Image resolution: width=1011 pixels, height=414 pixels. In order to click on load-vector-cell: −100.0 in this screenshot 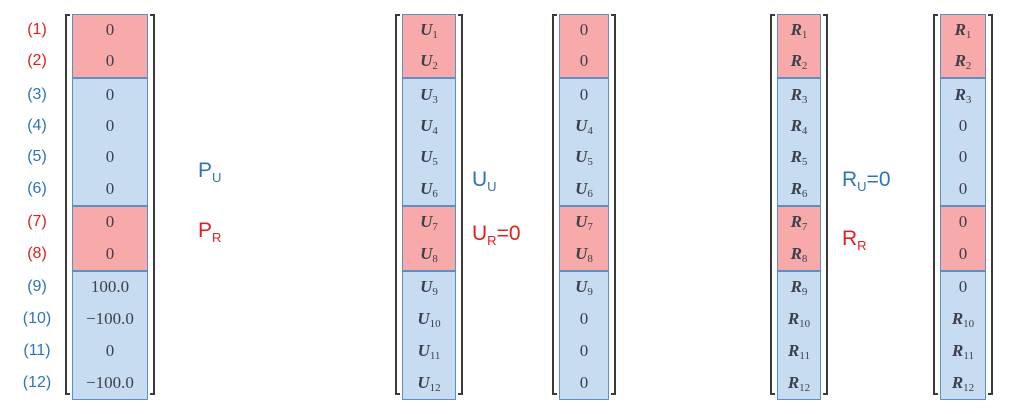, I will do `click(110, 382)`.